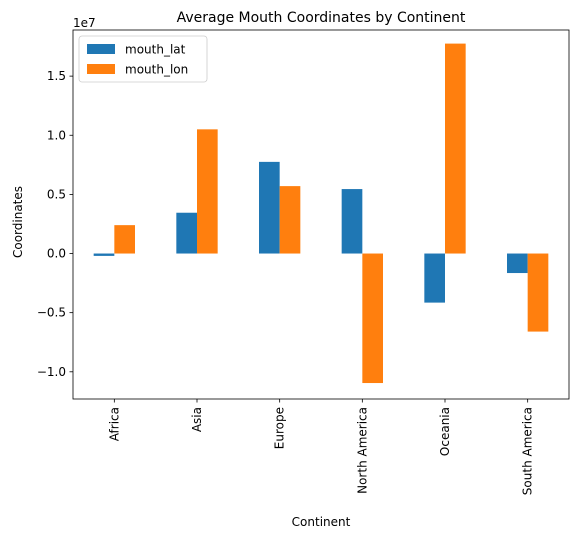  Describe the element at coordinates (280, 428) in the screenshot. I see `x-tick-label: Europe` at that location.